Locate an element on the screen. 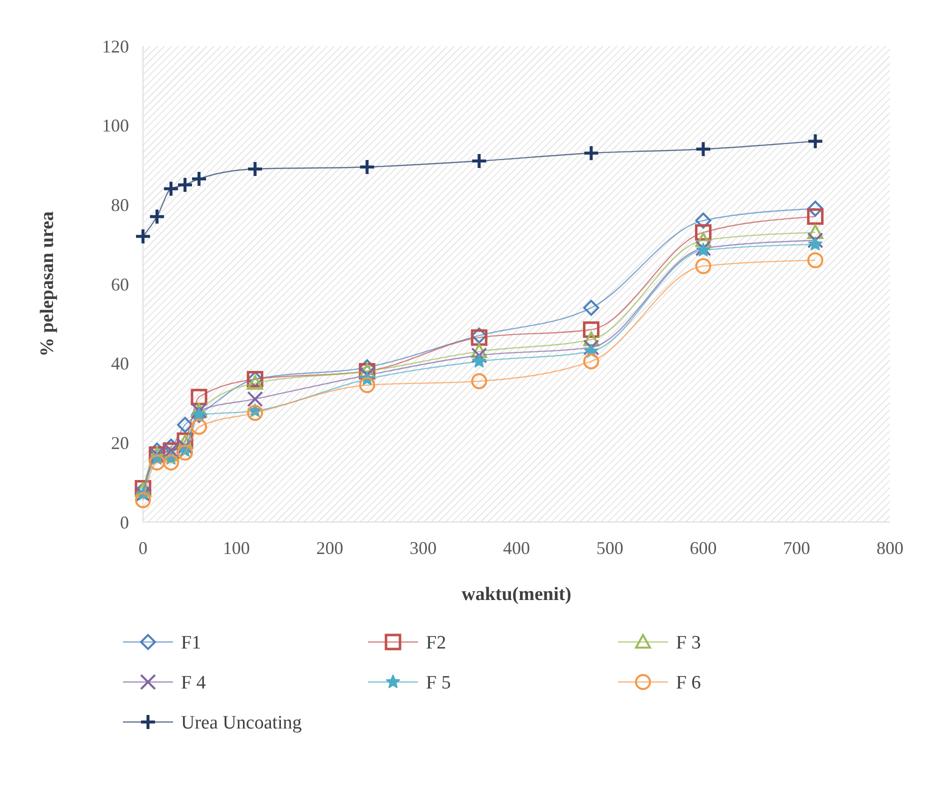  x-axis-title: waktu(menit) is located at coordinates (517, 594).